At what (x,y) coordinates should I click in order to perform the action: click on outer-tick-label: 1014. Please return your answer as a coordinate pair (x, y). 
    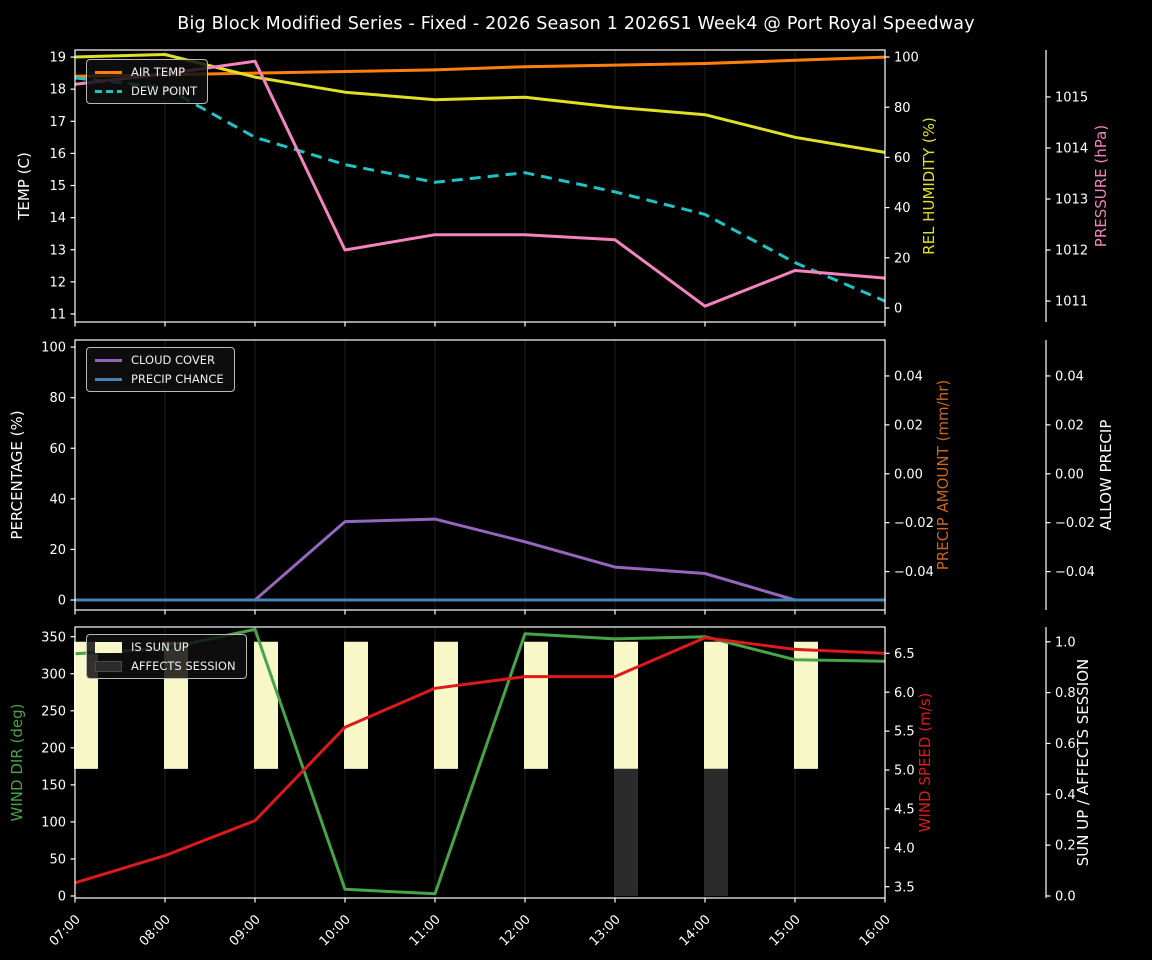
    Looking at the image, I should click on (1071, 149).